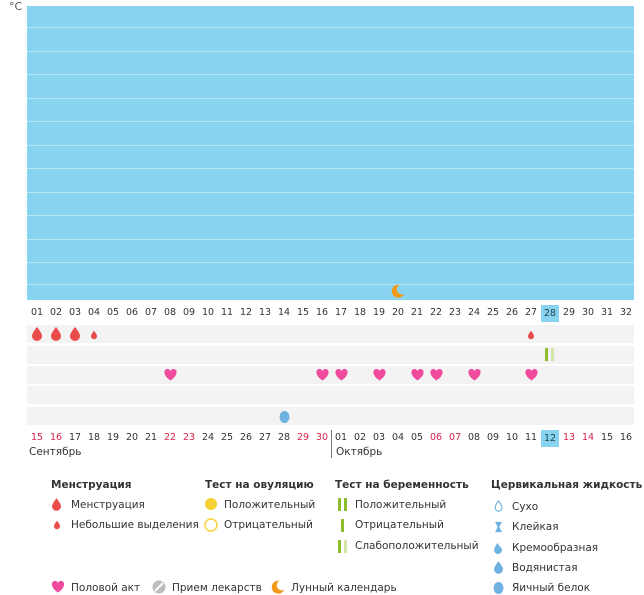 The width and height of the screenshot is (644, 595). Describe the element at coordinates (113, 437) in the screenshot. I see `calendar-date: 19` at that location.